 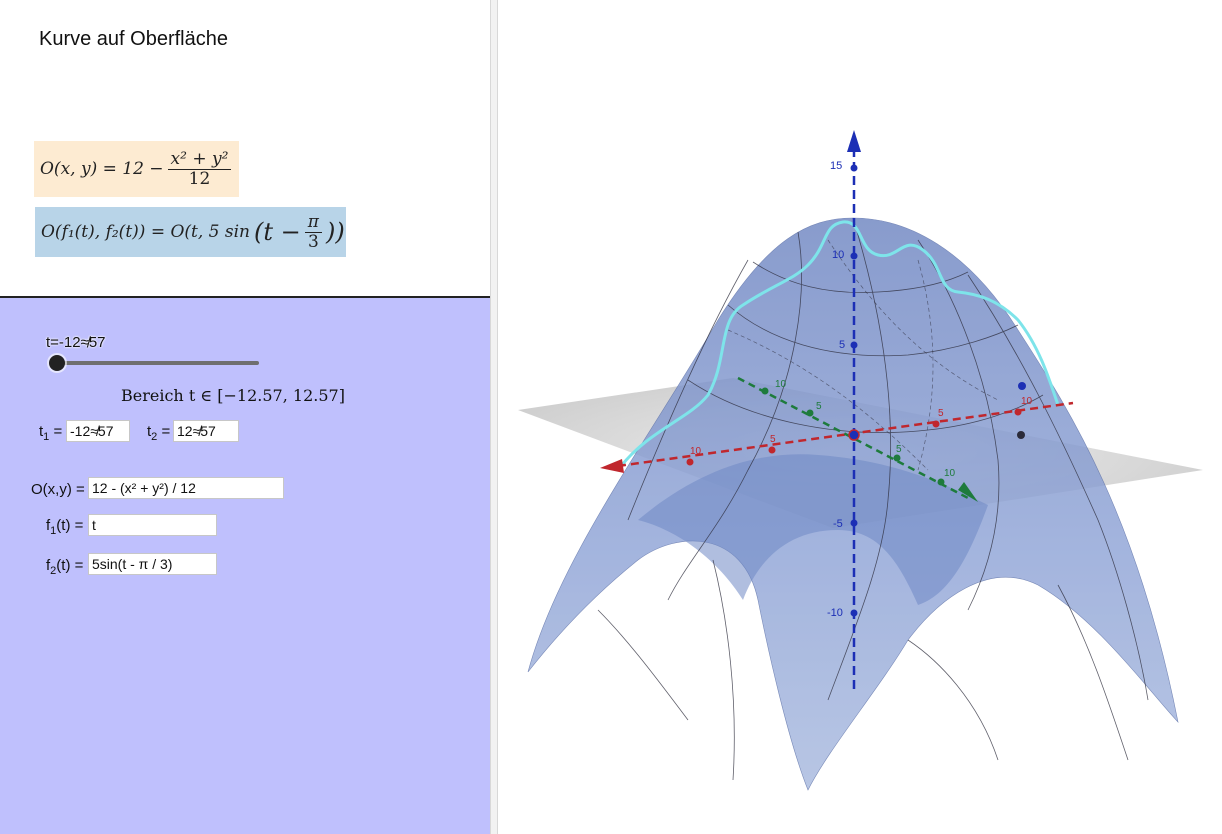 I want to click on surface-formula-lhs: O(x, y) = 12 −, so click(x=102, y=169).